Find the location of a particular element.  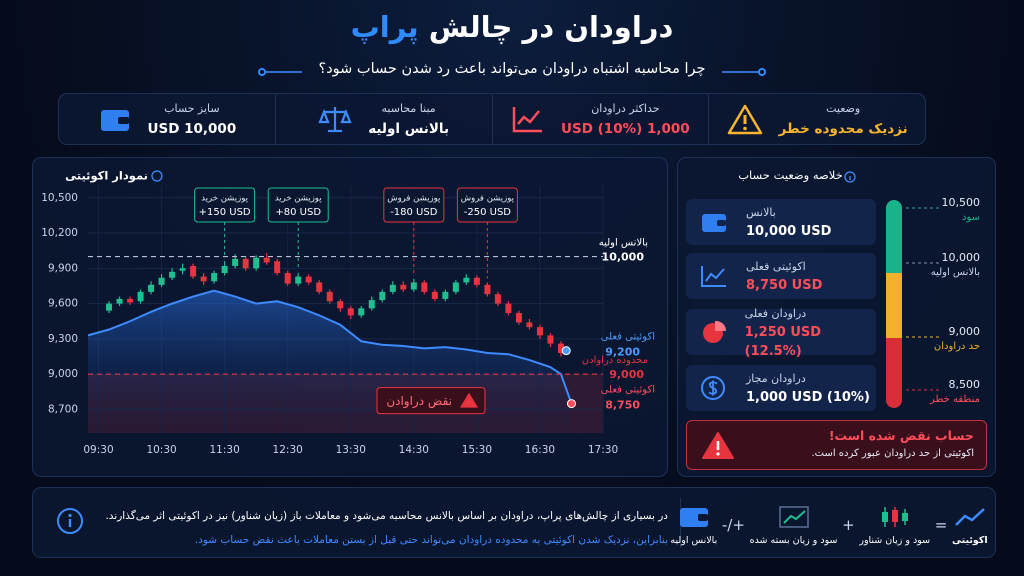

gauge-label: 8,500 منطقه خطر is located at coordinates (955, 392).